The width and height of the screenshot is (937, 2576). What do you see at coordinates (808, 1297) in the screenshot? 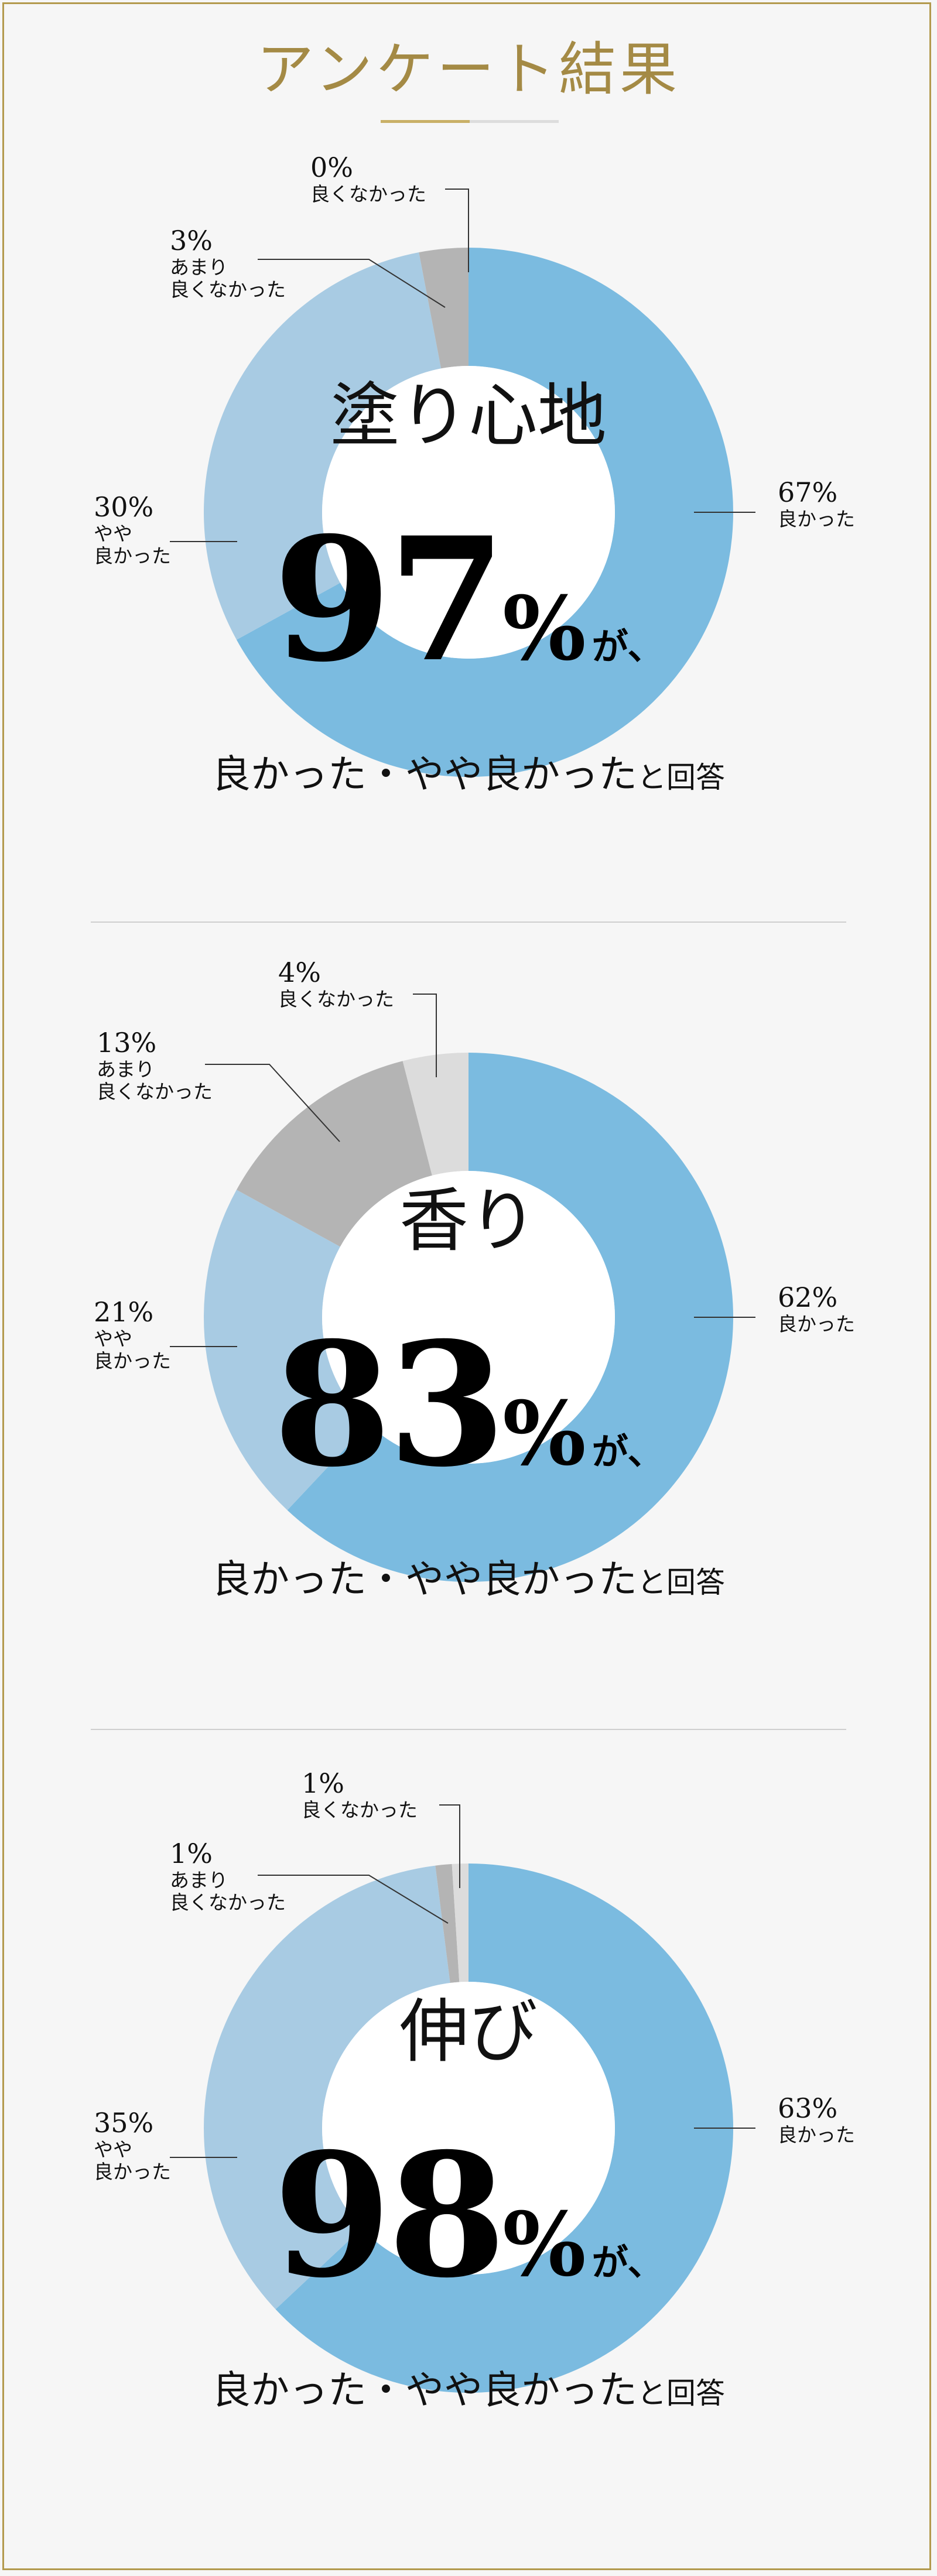
I see `slice-percent: 62%` at bounding box center [808, 1297].